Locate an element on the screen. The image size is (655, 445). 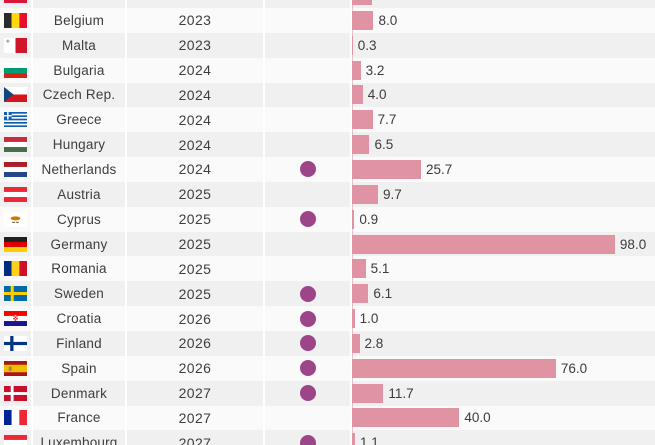
flag-netherlands-icon is located at coordinates (15, 169).